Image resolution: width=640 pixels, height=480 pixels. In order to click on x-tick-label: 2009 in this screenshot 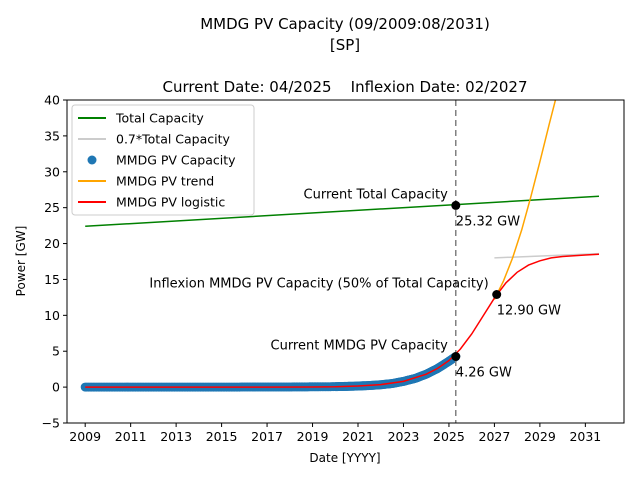, I will do `click(85, 436)`.